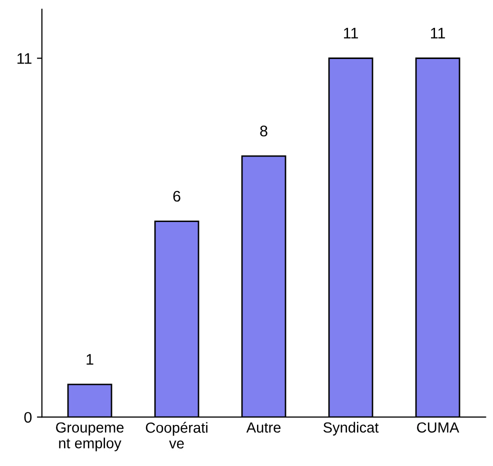  What do you see at coordinates (177, 435) in the screenshot?
I see `x-tick-label: Coopérati ve` at bounding box center [177, 435].